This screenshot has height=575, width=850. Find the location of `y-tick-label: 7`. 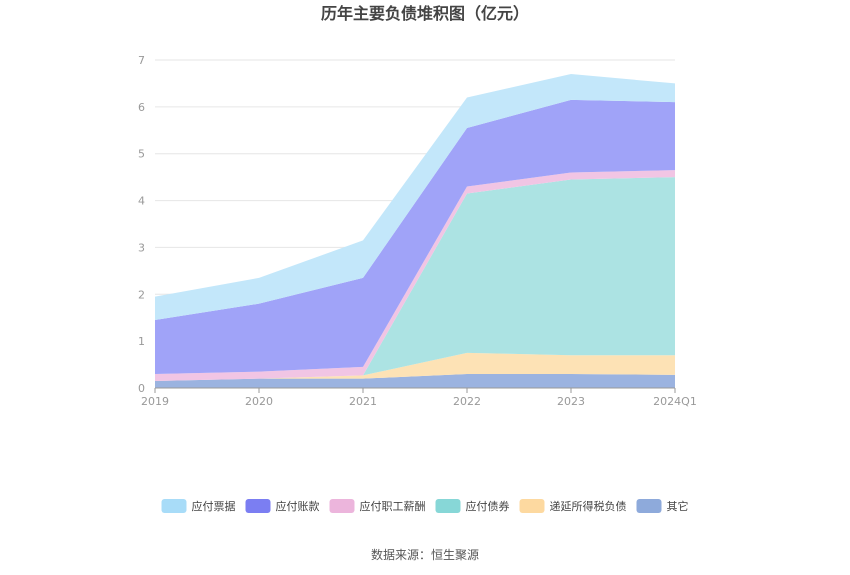

y-tick-label: 7 is located at coordinates (141, 60).